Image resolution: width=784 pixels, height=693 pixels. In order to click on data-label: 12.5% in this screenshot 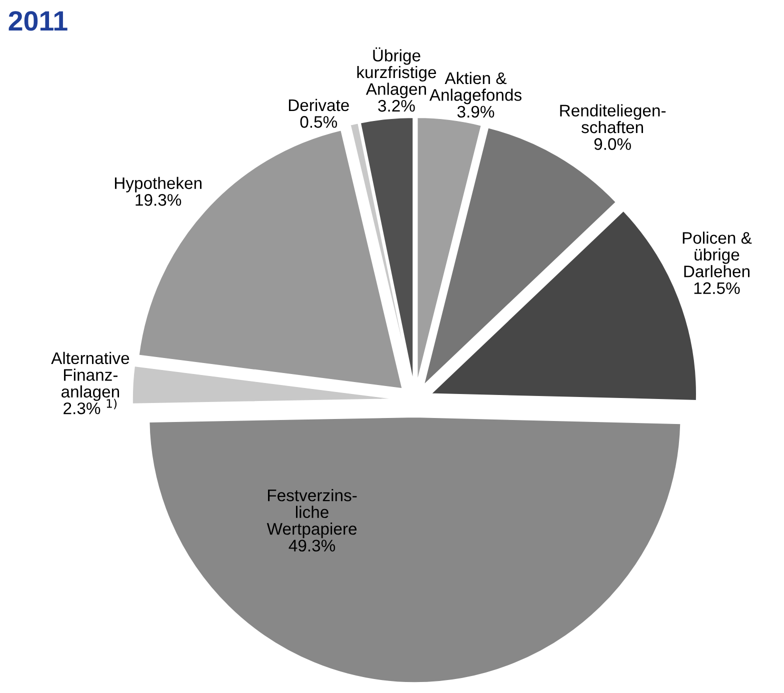, I will do `click(717, 288)`.